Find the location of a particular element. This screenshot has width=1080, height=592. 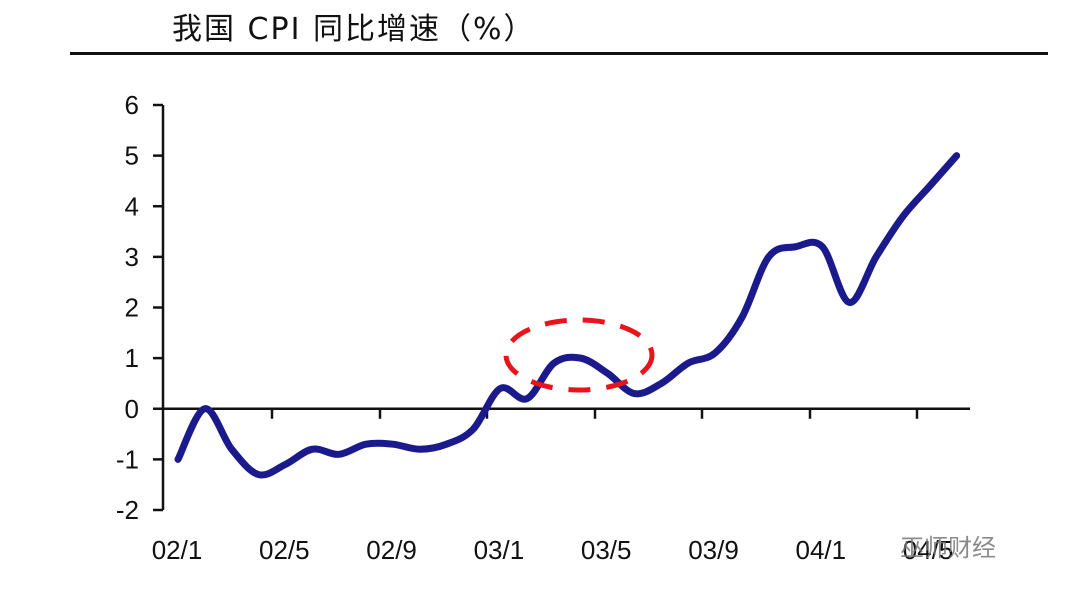

x-tick-label: 02/1 is located at coordinates (177, 550).